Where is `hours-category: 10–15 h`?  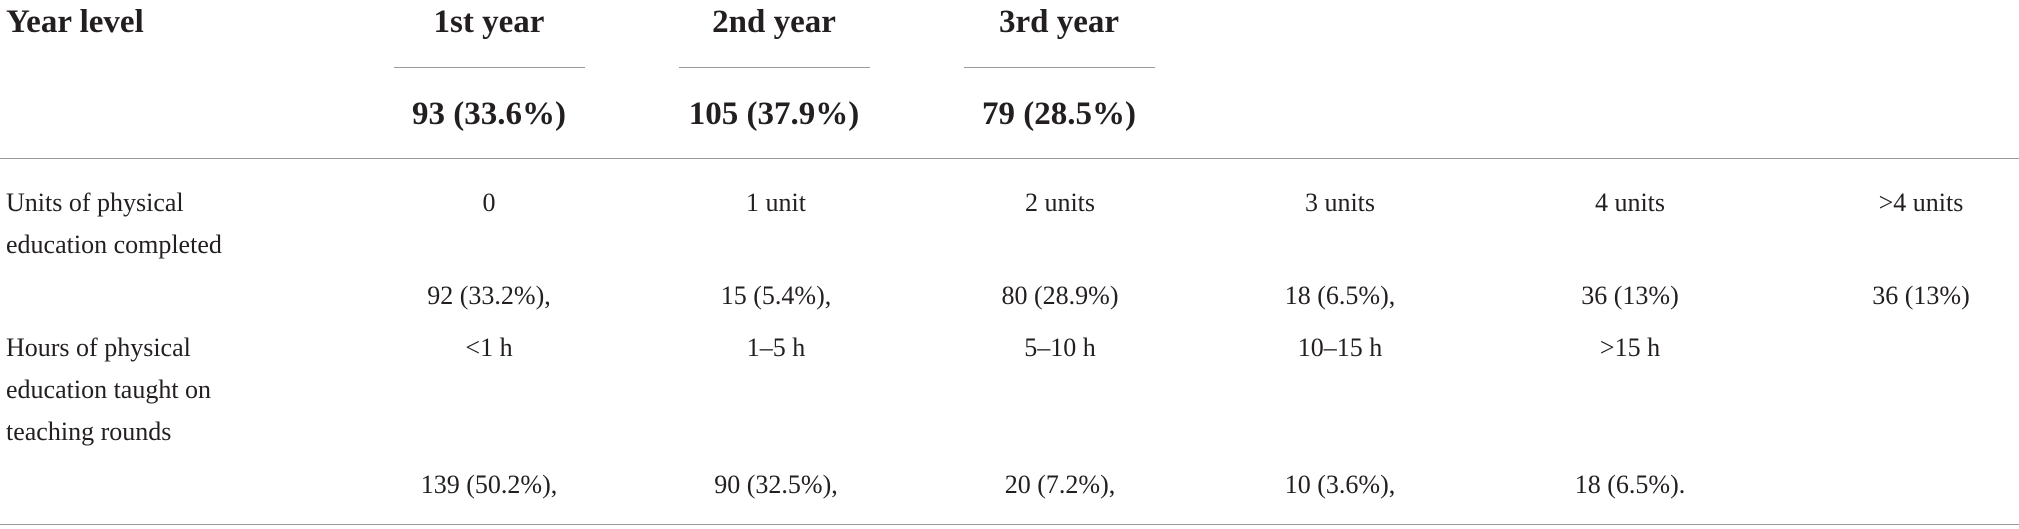 hours-category: 10–15 h is located at coordinates (1340, 347).